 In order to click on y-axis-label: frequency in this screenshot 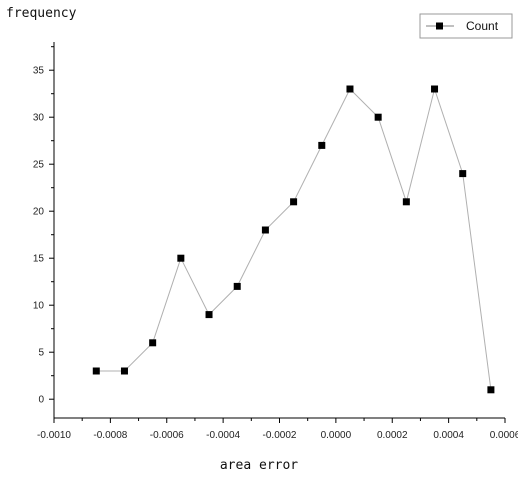, I will do `click(41, 13)`.